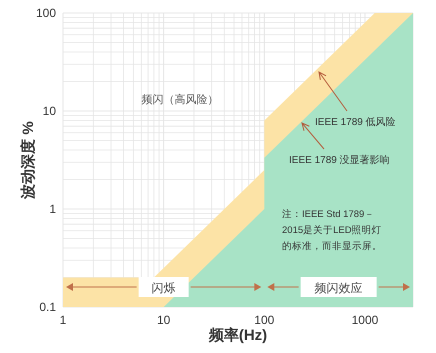  I want to click on x-tick-label: 100, so click(264, 320).